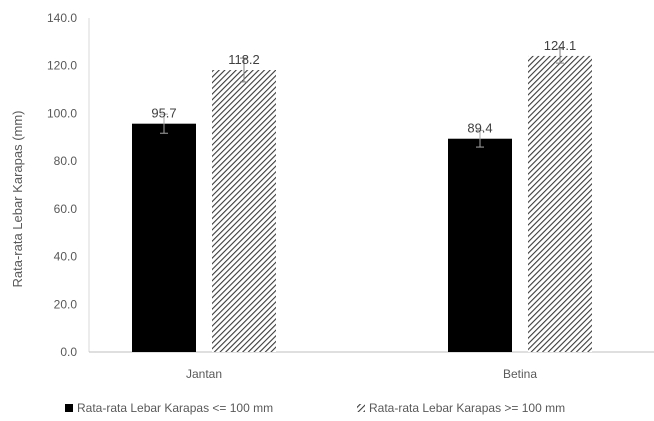 The height and width of the screenshot is (421, 654). I want to click on data-label: 89.4, so click(479, 128).